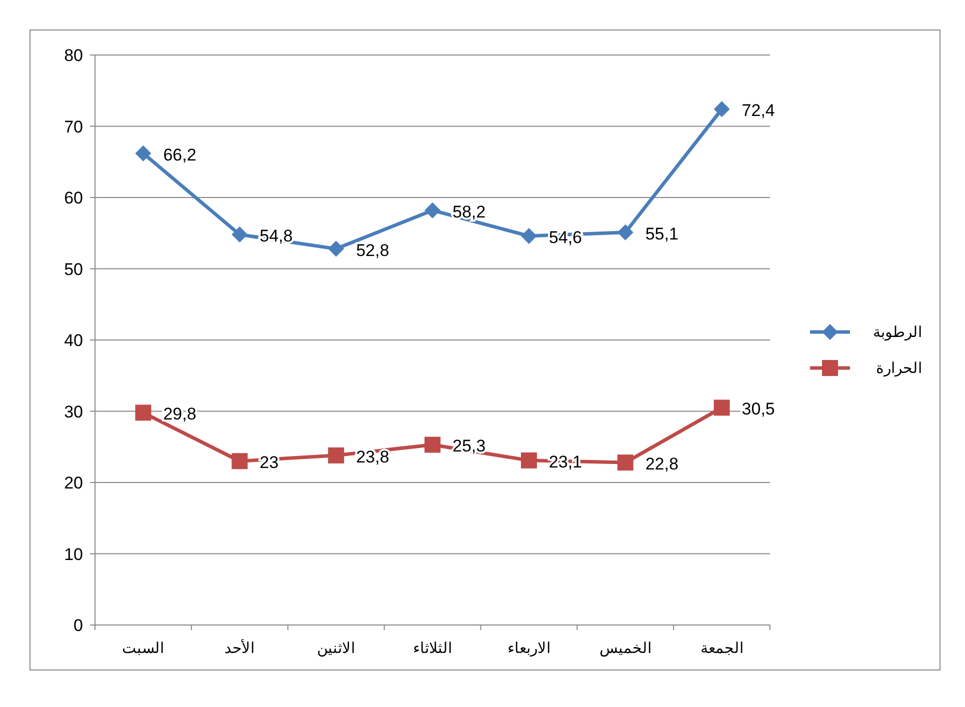 Image resolution: width=965 pixels, height=707 pixels. Describe the element at coordinates (73, 269) in the screenshot. I see `y-tick-label: 50` at that location.